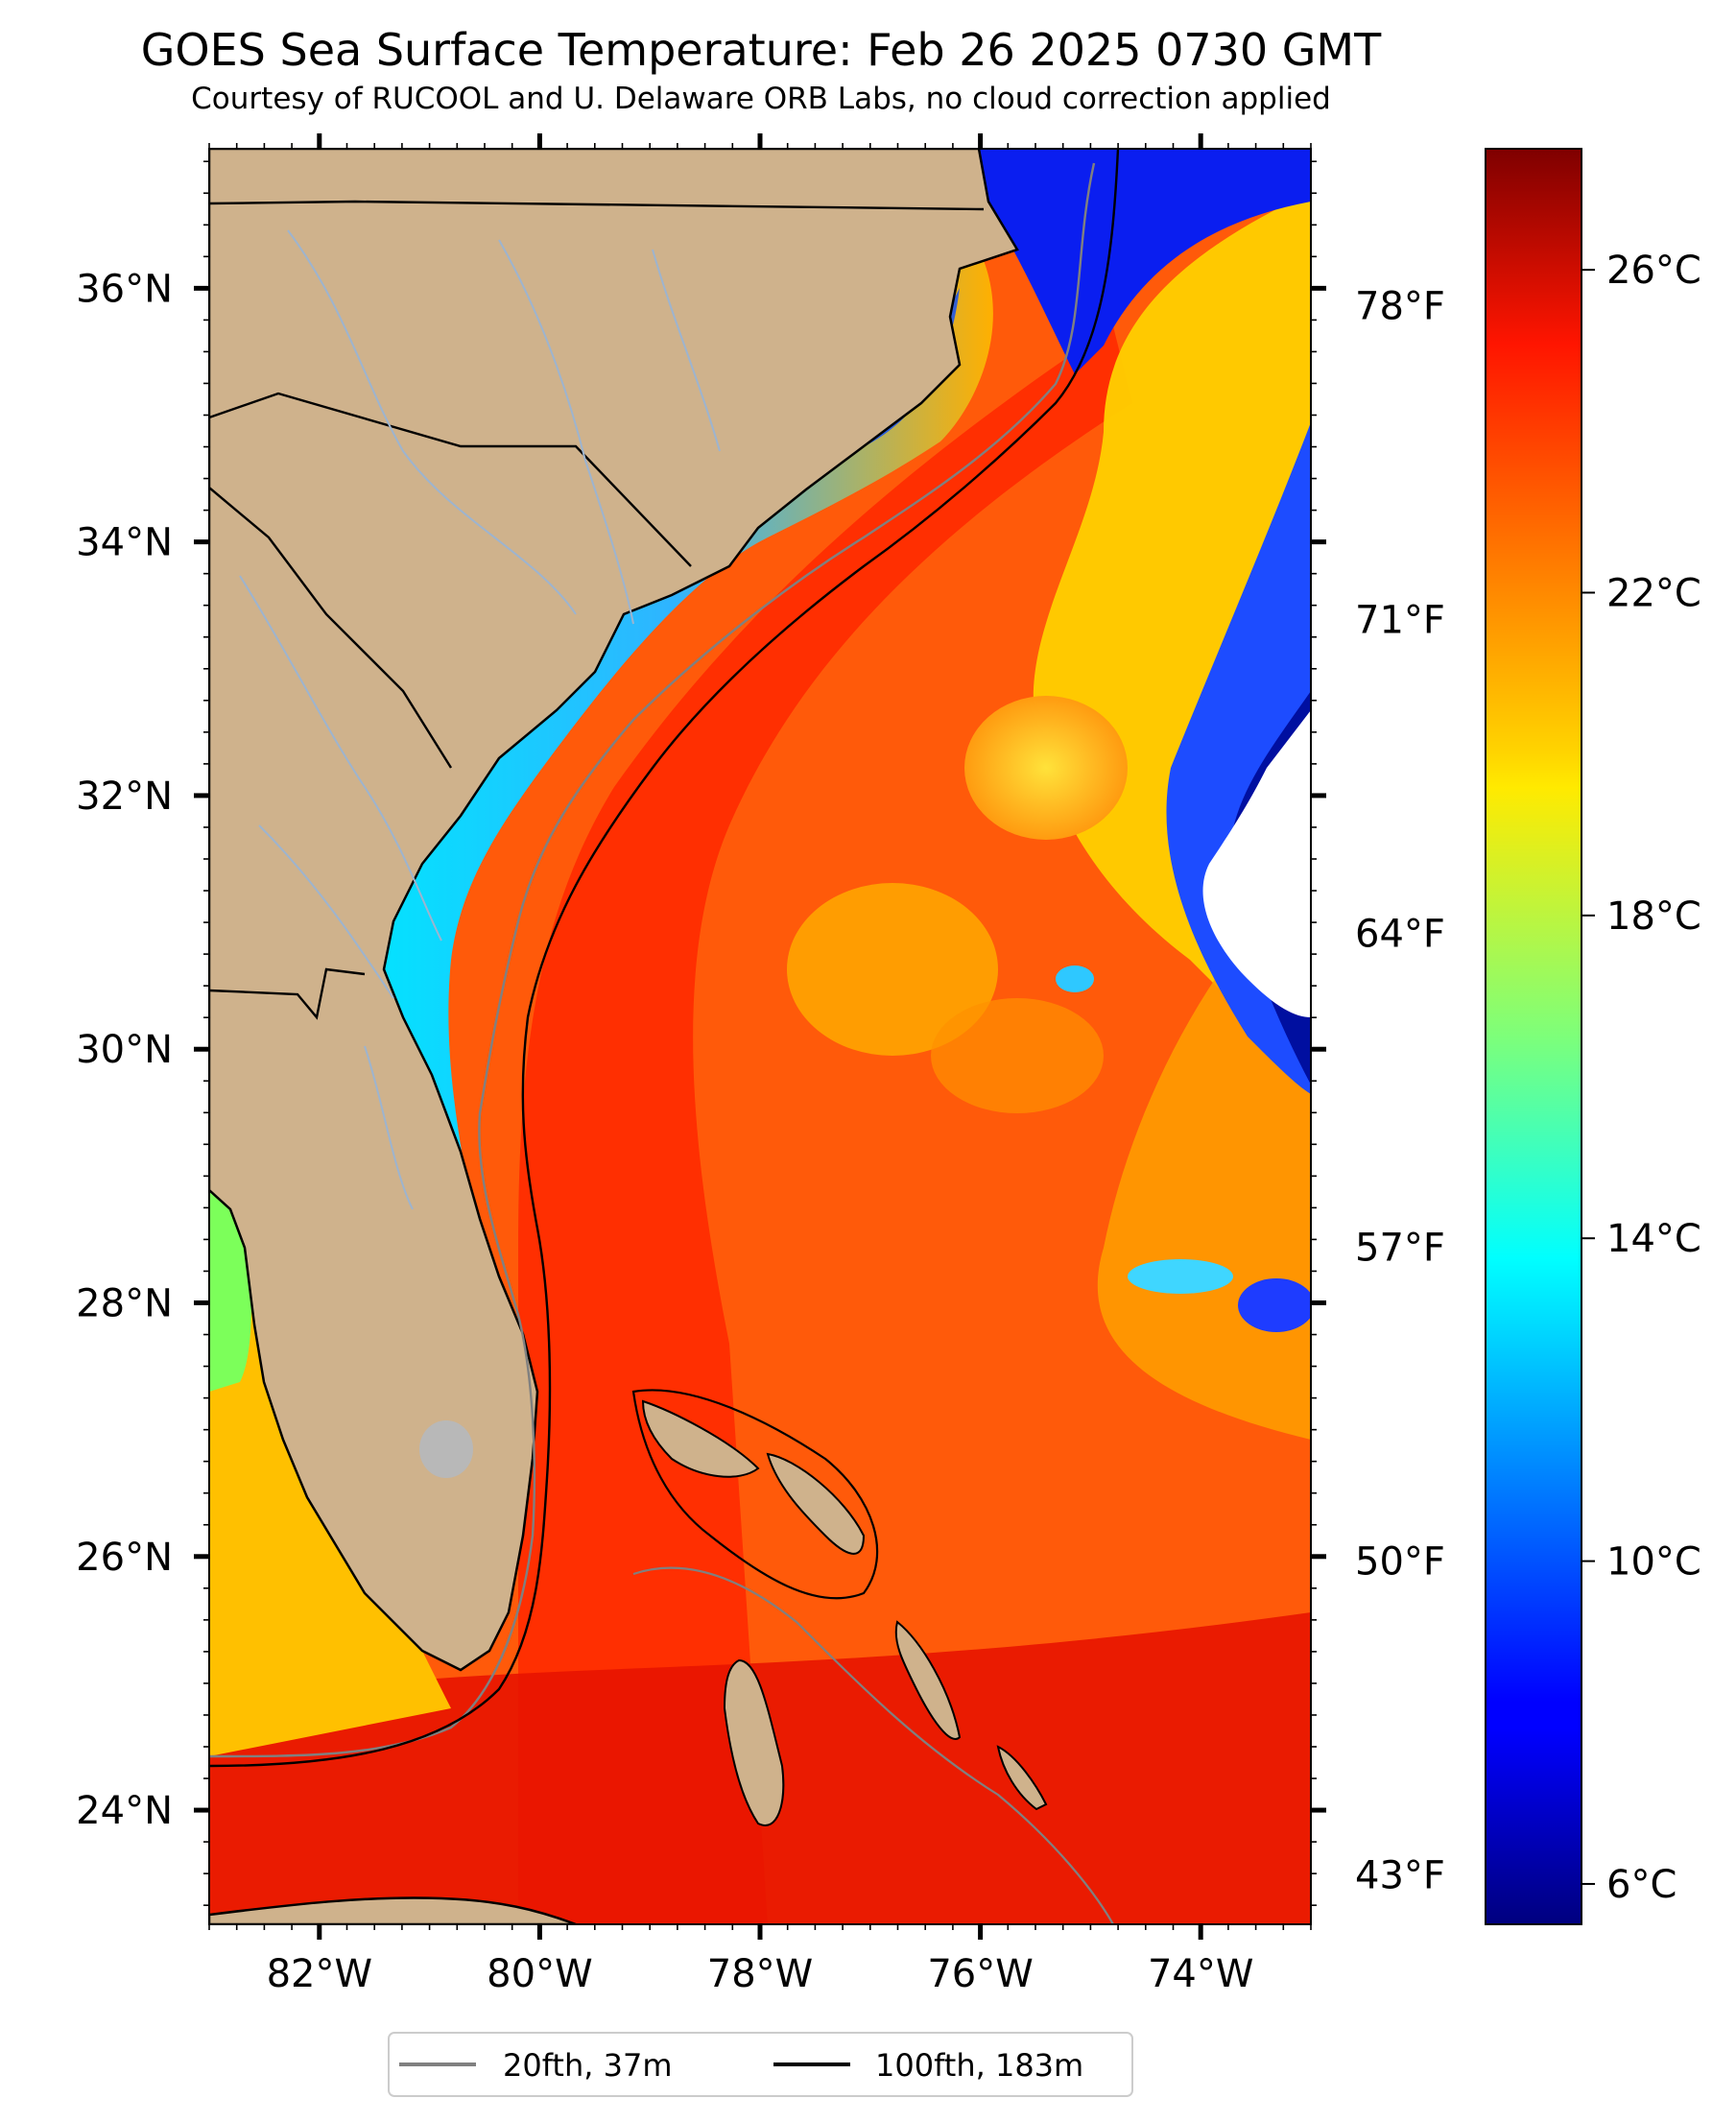 The width and height of the screenshot is (1736, 2122). What do you see at coordinates (124, 1050) in the screenshot?
I see `lat-tick-label: 30°N` at bounding box center [124, 1050].